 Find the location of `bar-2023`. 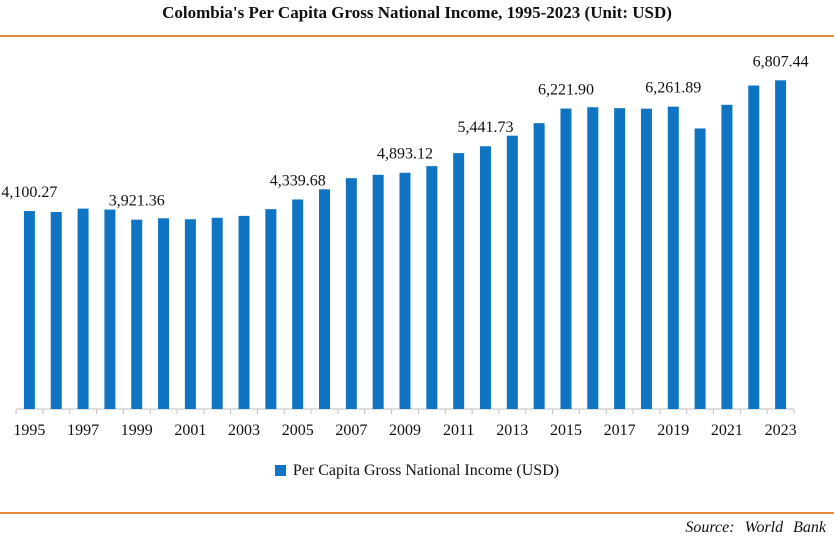

bar-2023 is located at coordinates (781, 245).